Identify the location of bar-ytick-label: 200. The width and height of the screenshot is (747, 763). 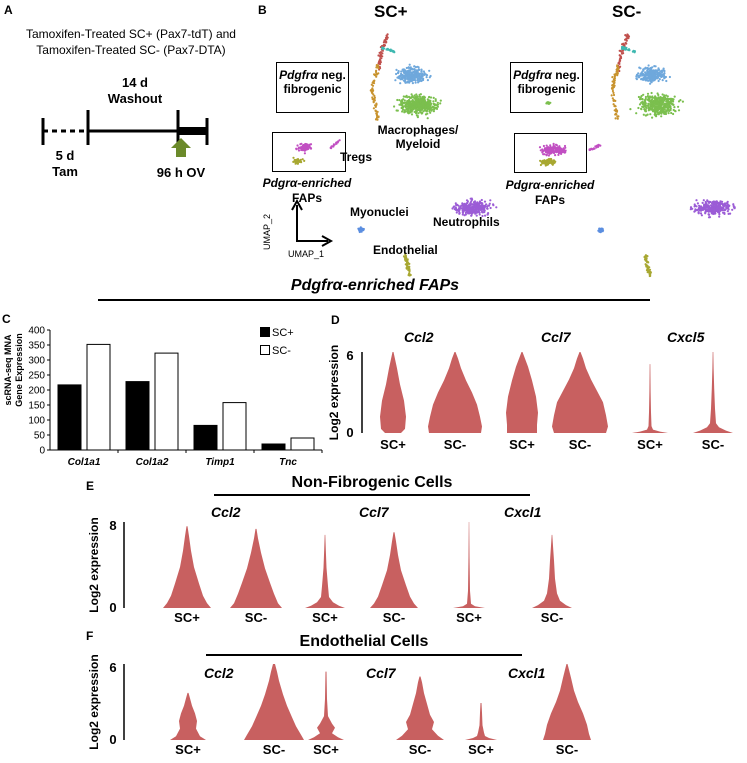
(36, 391).